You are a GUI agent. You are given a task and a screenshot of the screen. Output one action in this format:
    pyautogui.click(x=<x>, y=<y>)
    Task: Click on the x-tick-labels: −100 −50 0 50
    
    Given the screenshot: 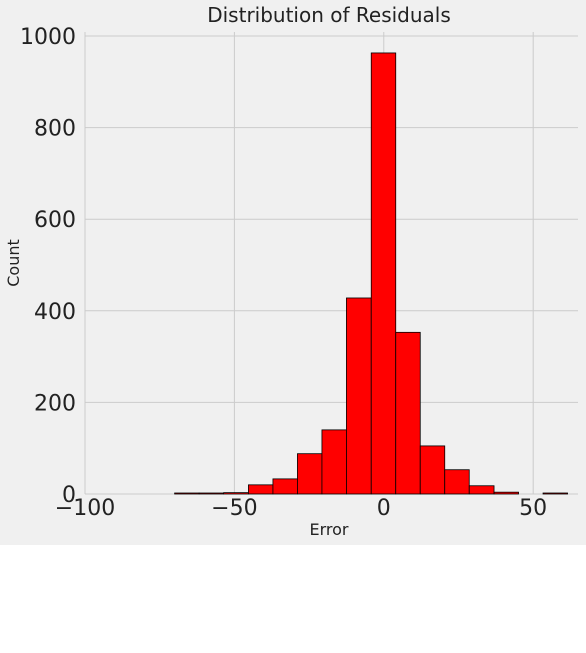 What is the action you would take?
    pyautogui.click(x=301, y=508)
    